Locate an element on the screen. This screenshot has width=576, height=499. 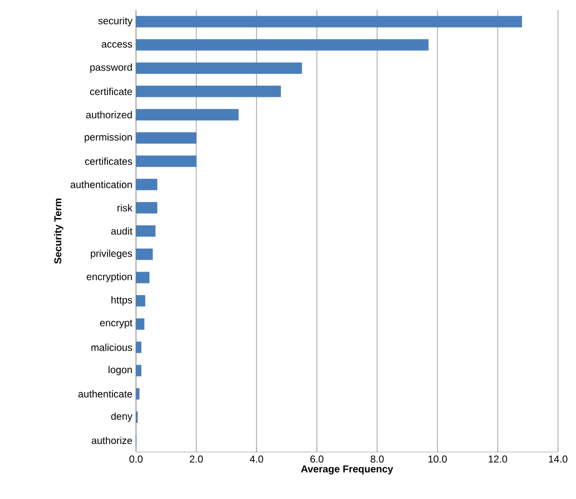
y-tick-label: privileges is located at coordinates (111, 254).